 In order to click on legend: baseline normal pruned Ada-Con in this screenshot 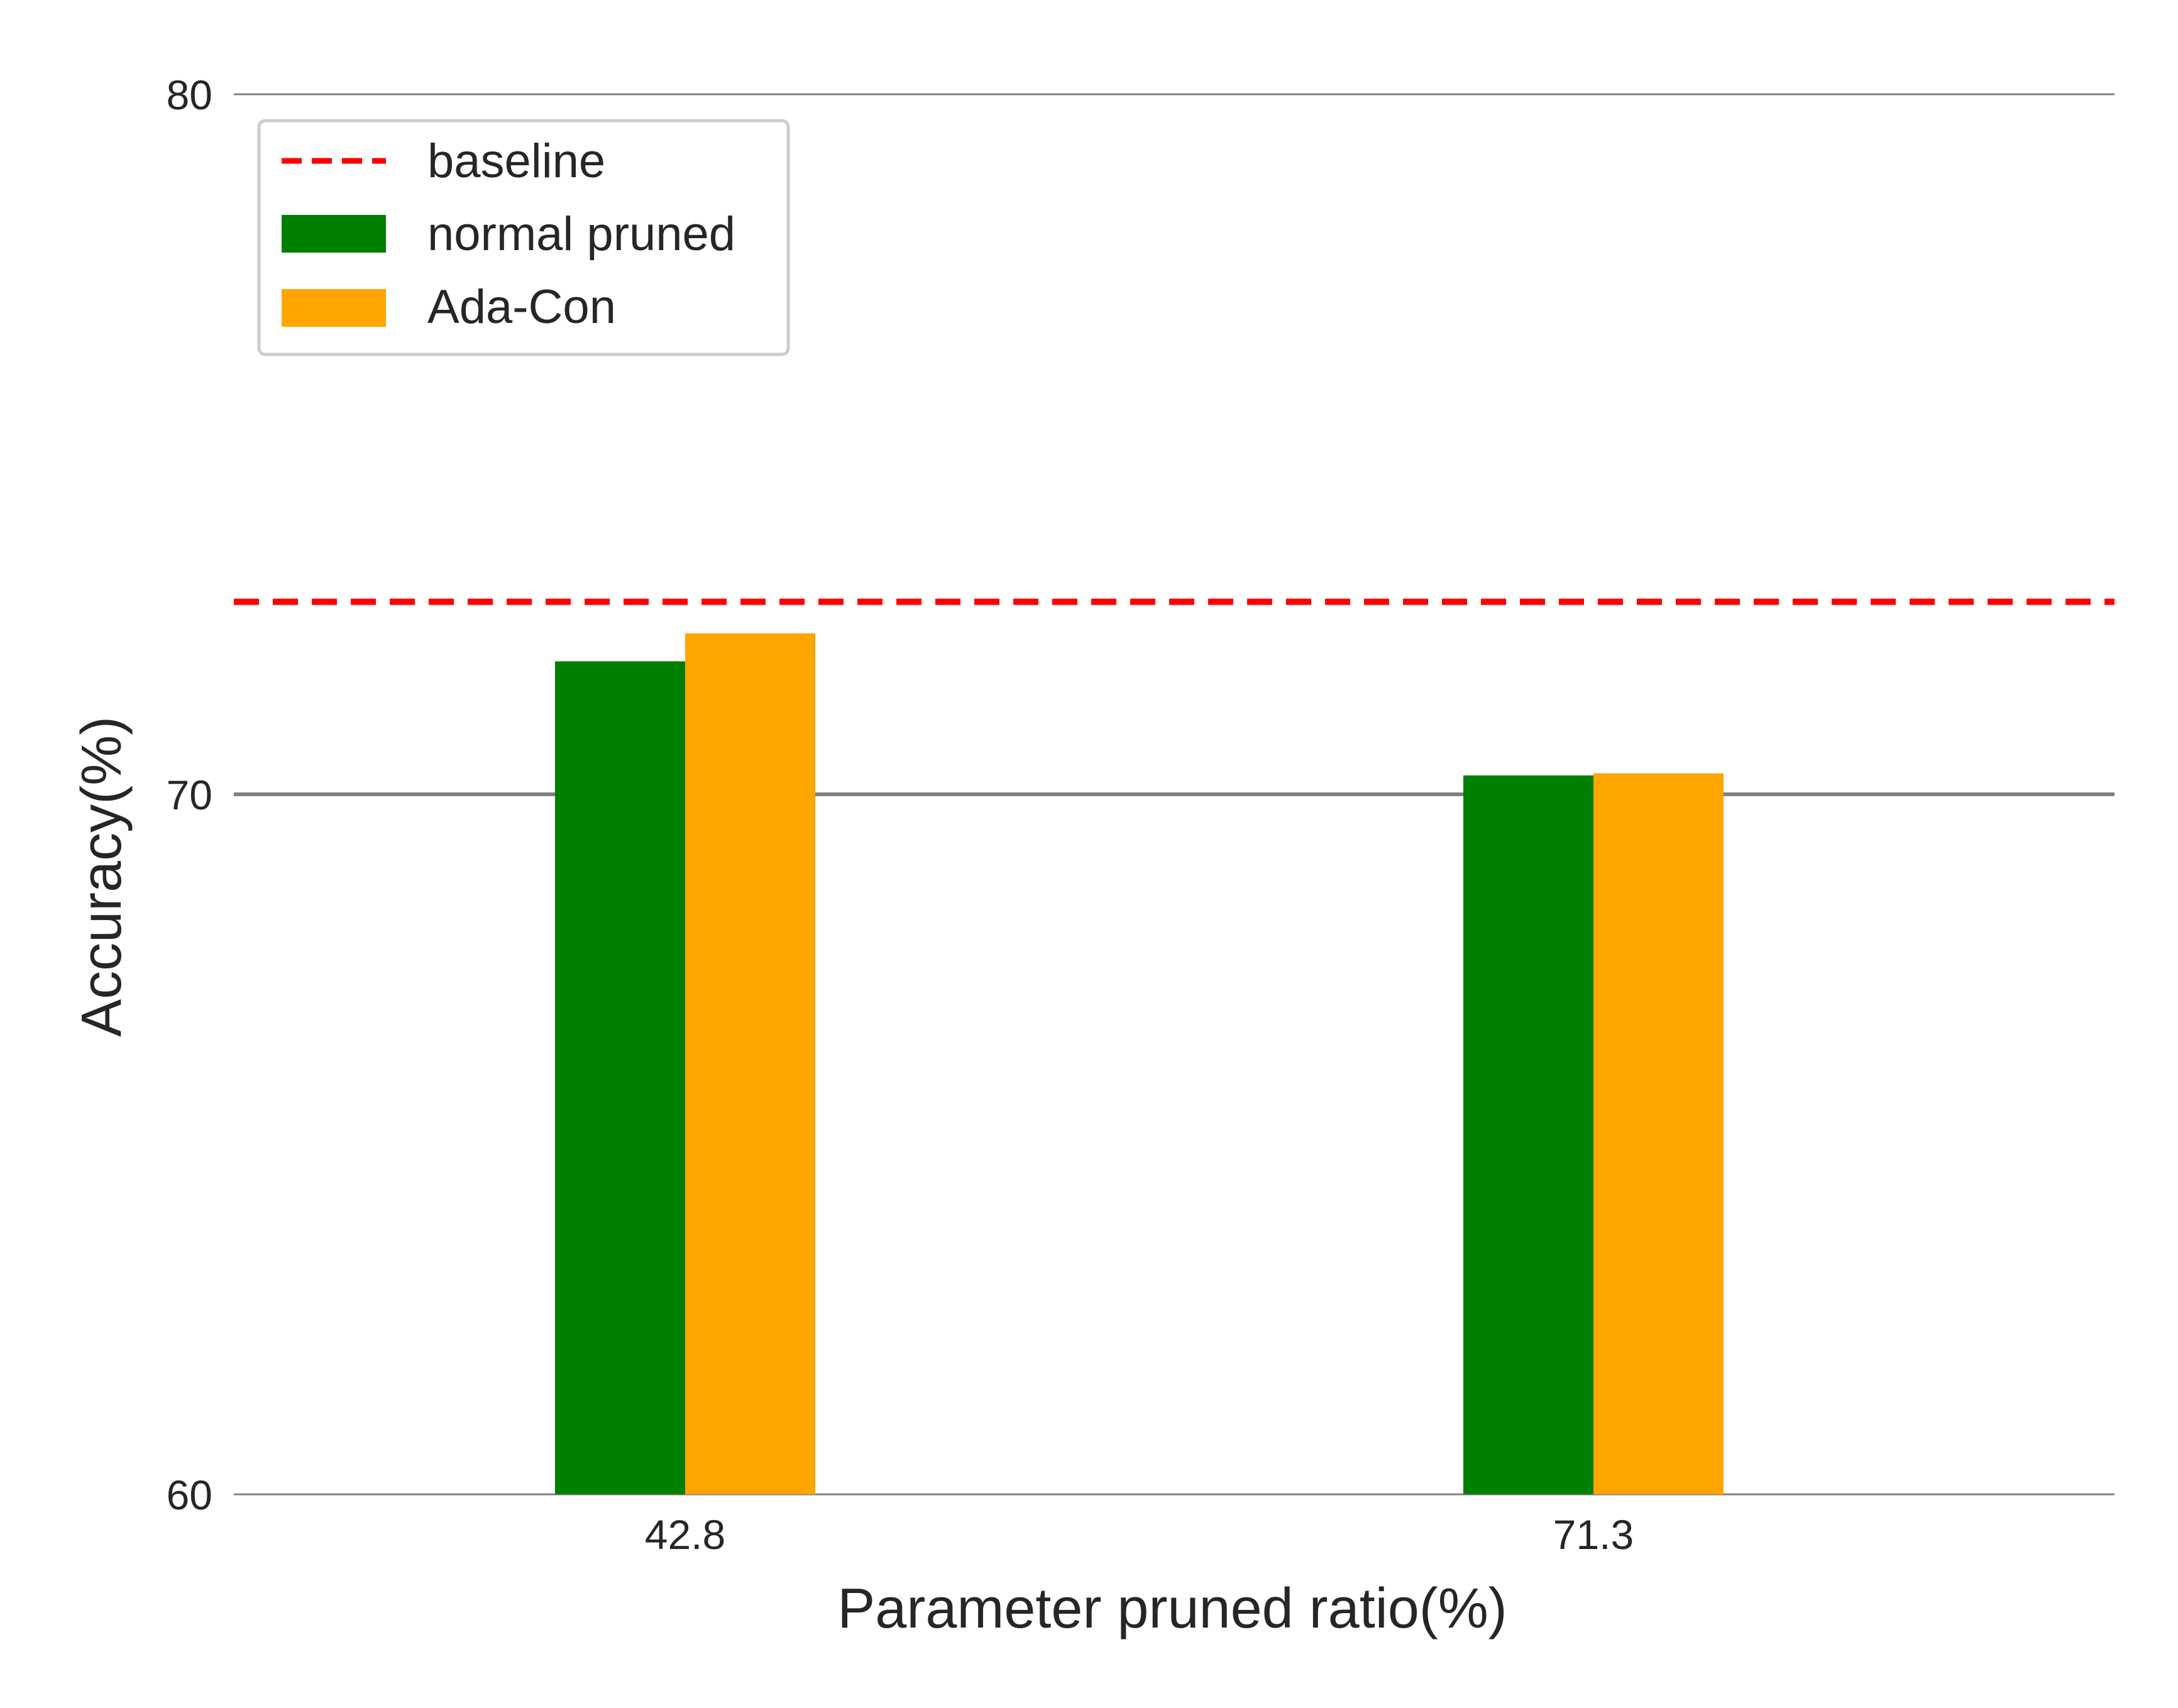, I will do `click(523, 237)`.